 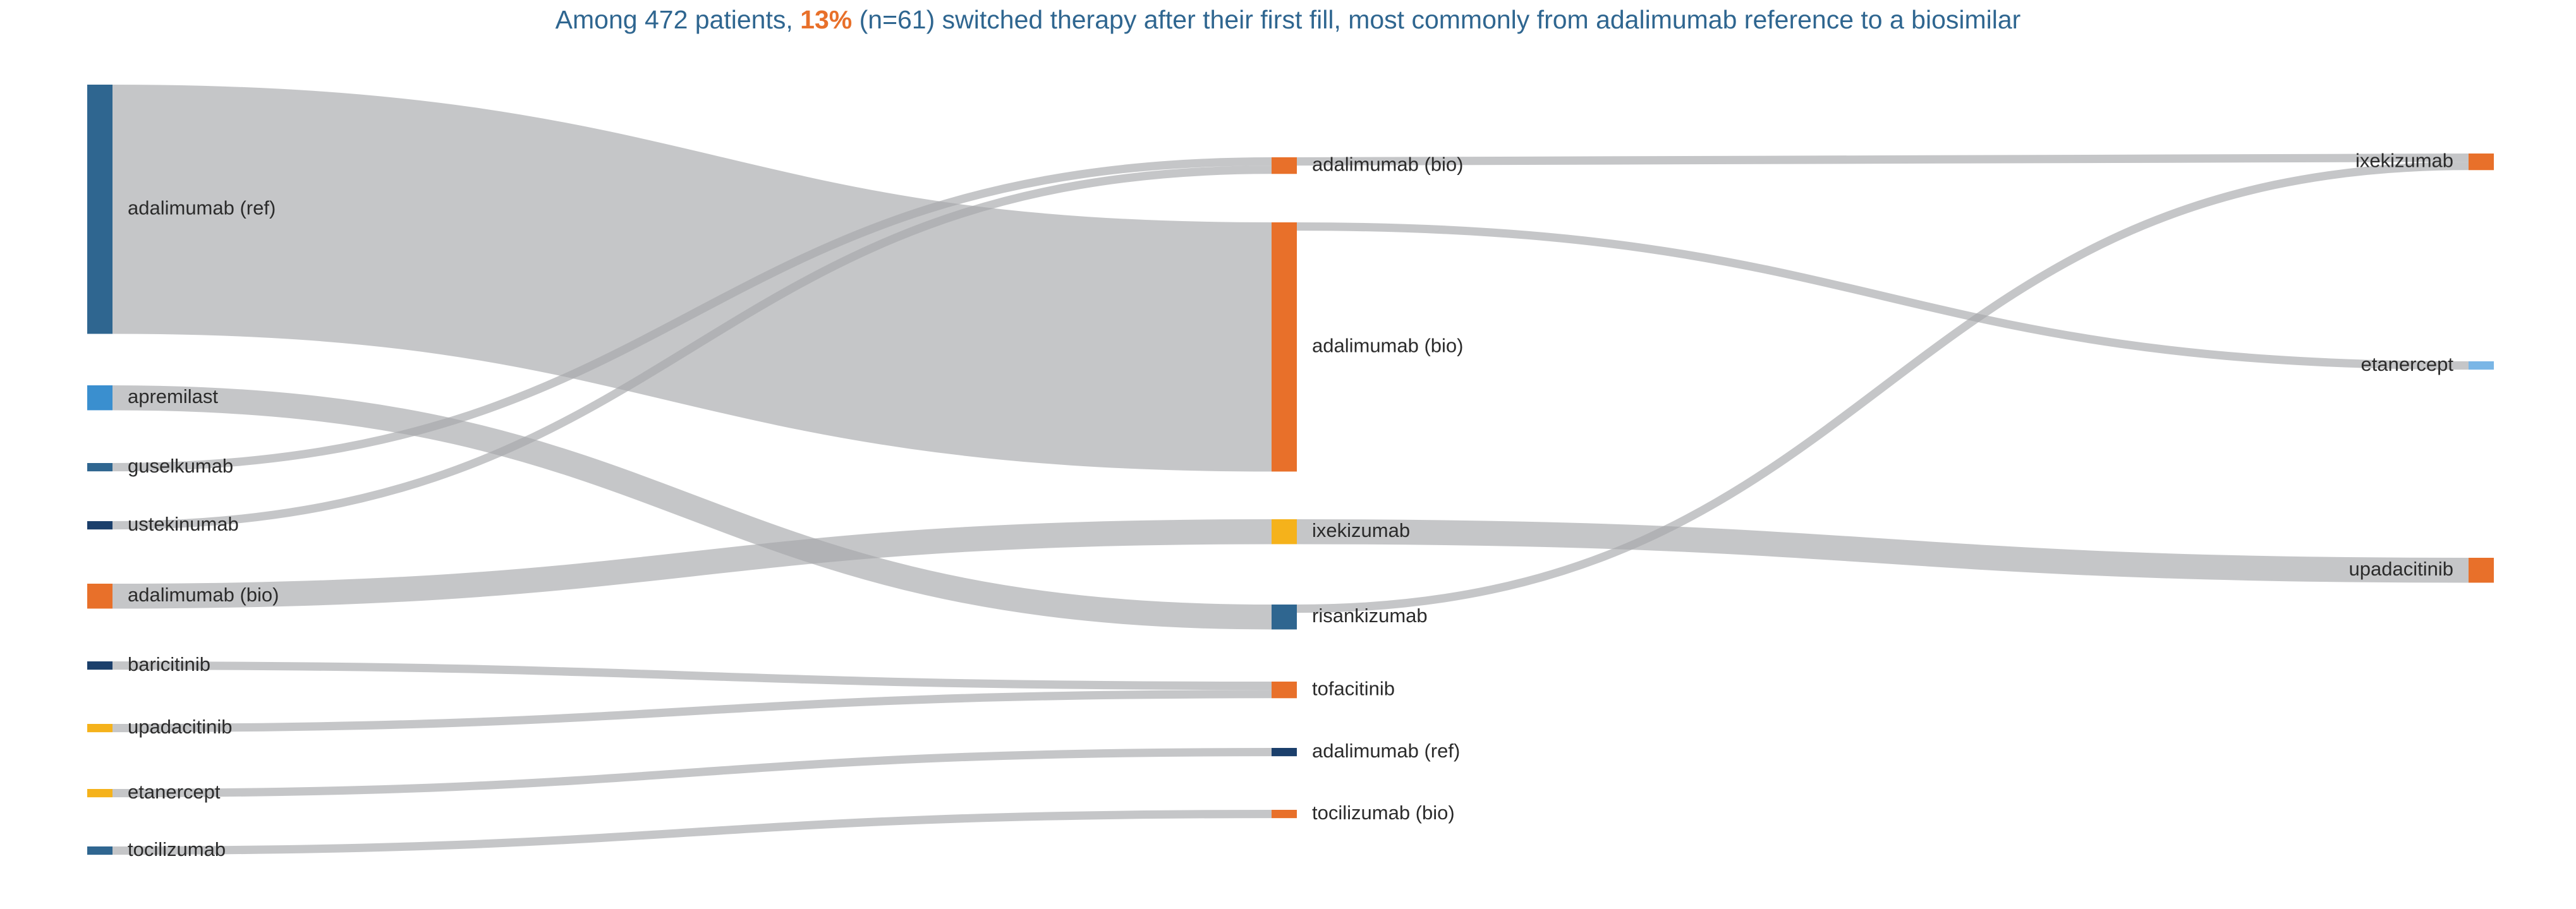 What do you see at coordinates (2481, 365) in the screenshot?
I see `node-t_etanercept` at bounding box center [2481, 365].